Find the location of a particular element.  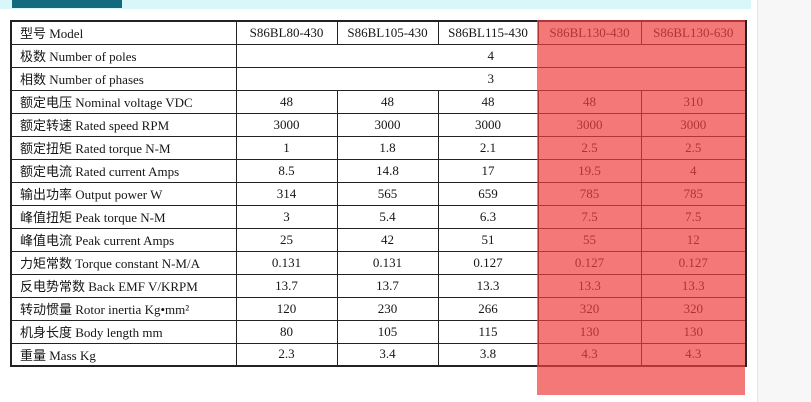

value-cell: 6.3 is located at coordinates (488, 216).